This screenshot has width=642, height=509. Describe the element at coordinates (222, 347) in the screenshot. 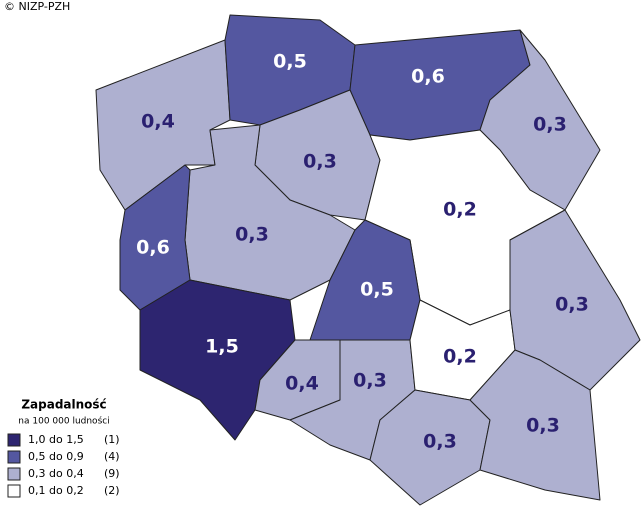

I see `region-label: 1,5` at that location.